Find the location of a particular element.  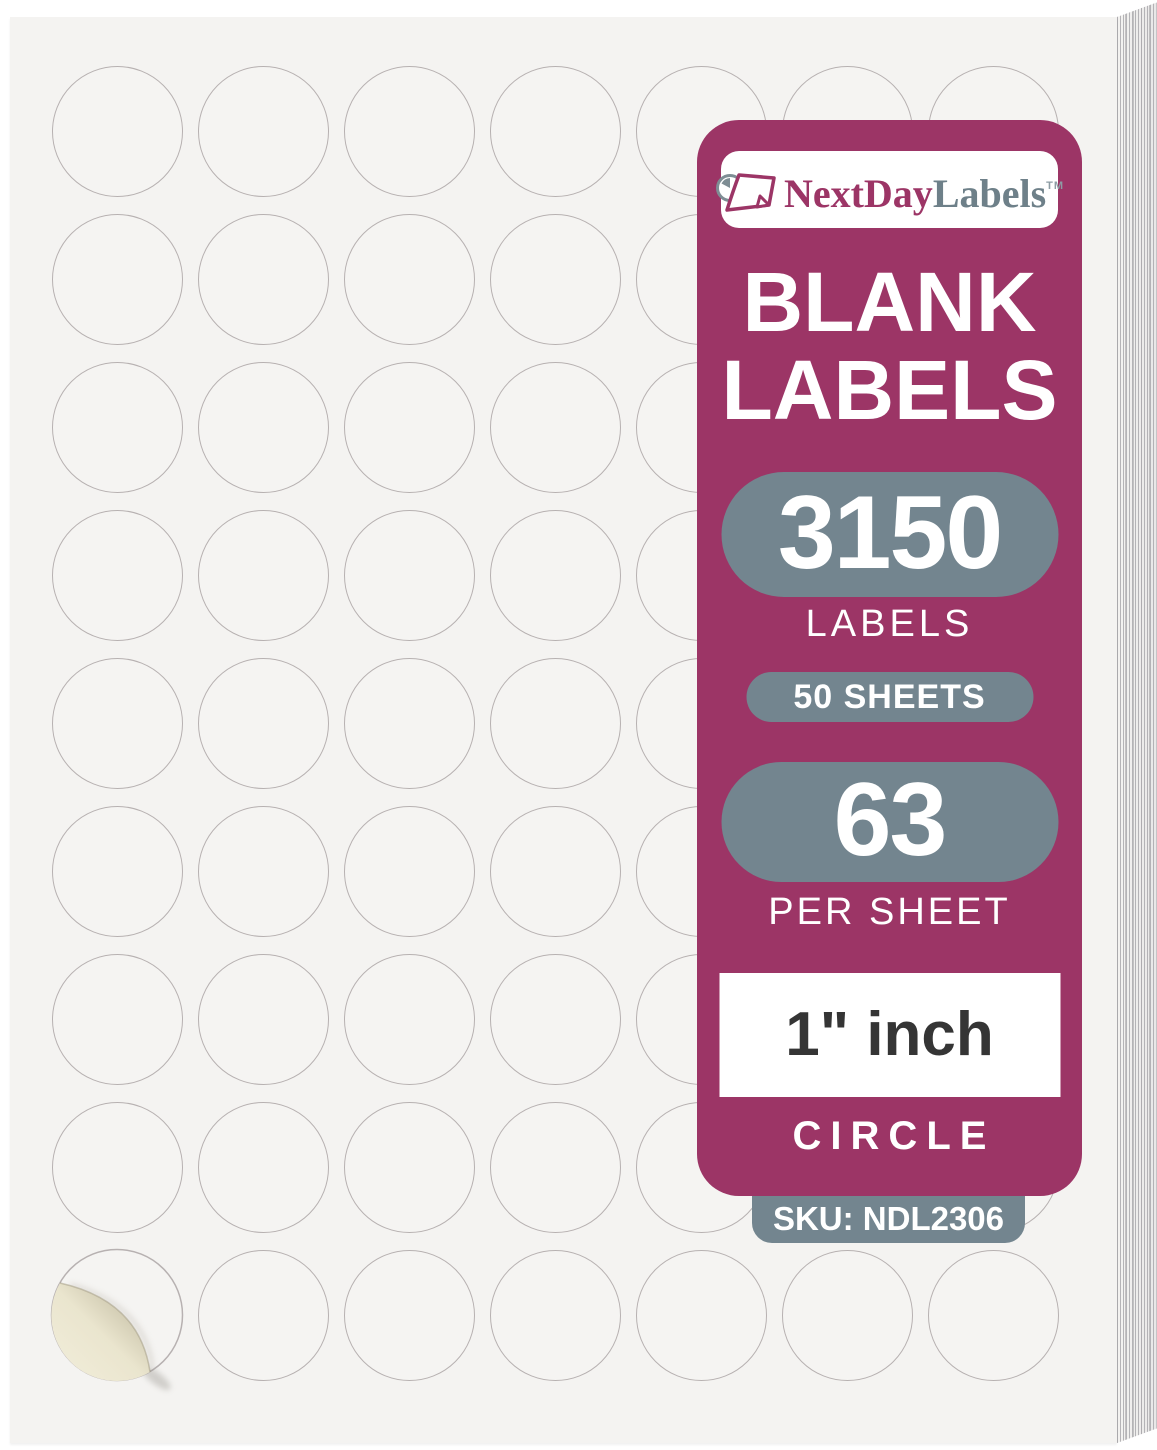

brand-name: NextDayLabelsTM is located at coordinates (924, 190).